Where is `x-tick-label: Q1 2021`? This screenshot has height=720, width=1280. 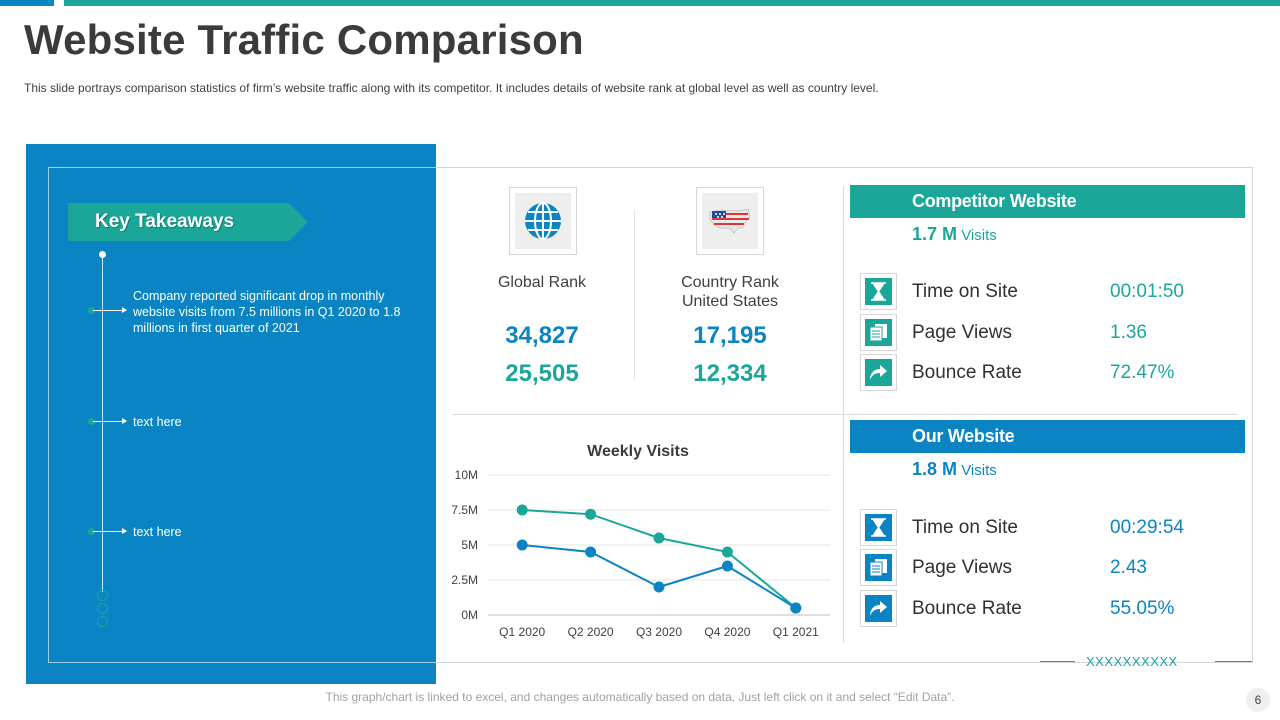
x-tick-label: Q1 2021 is located at coordinates (796, 632).